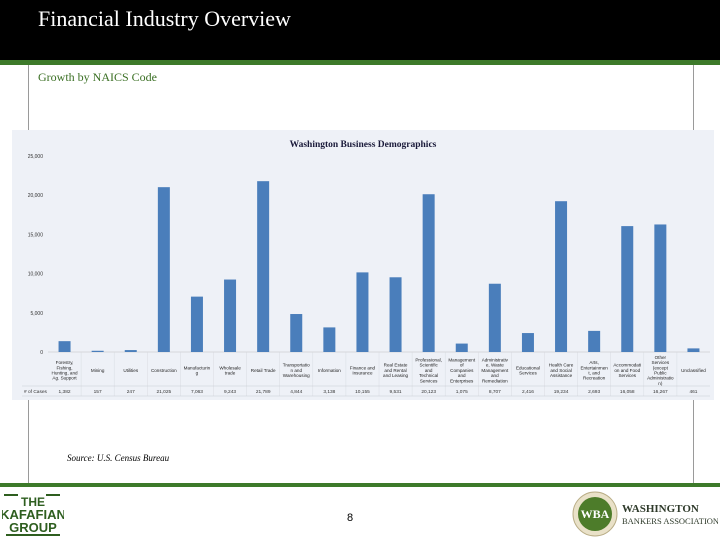 This screenshot has height=543, width=720. What do you see at coordinates (296, 392) in the screenshot?
I see `value-label: 4,844` at bounding box center [296, 392].